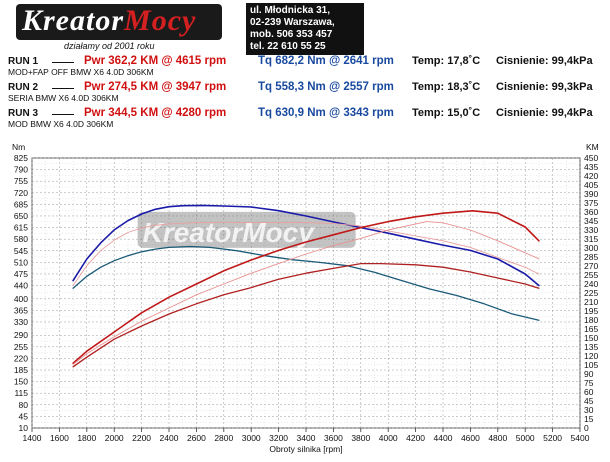 The height and width of the screenshot is (462, 610). Describe the element at coordinates (591, 194) in the screenshot. I see `y-right-tick-label: 390` at that location.